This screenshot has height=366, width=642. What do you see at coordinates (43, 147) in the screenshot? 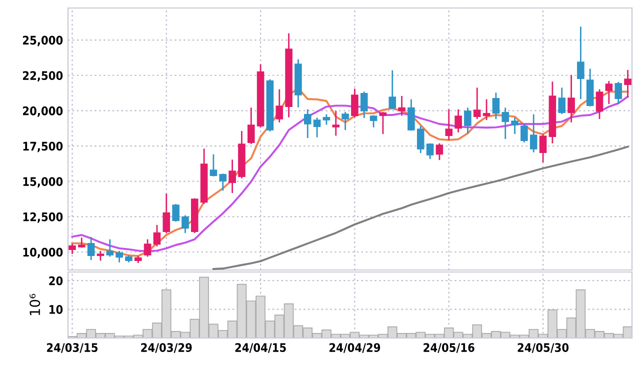
I see `y-tick-label: 17,500` at bounding box center [43, 147].